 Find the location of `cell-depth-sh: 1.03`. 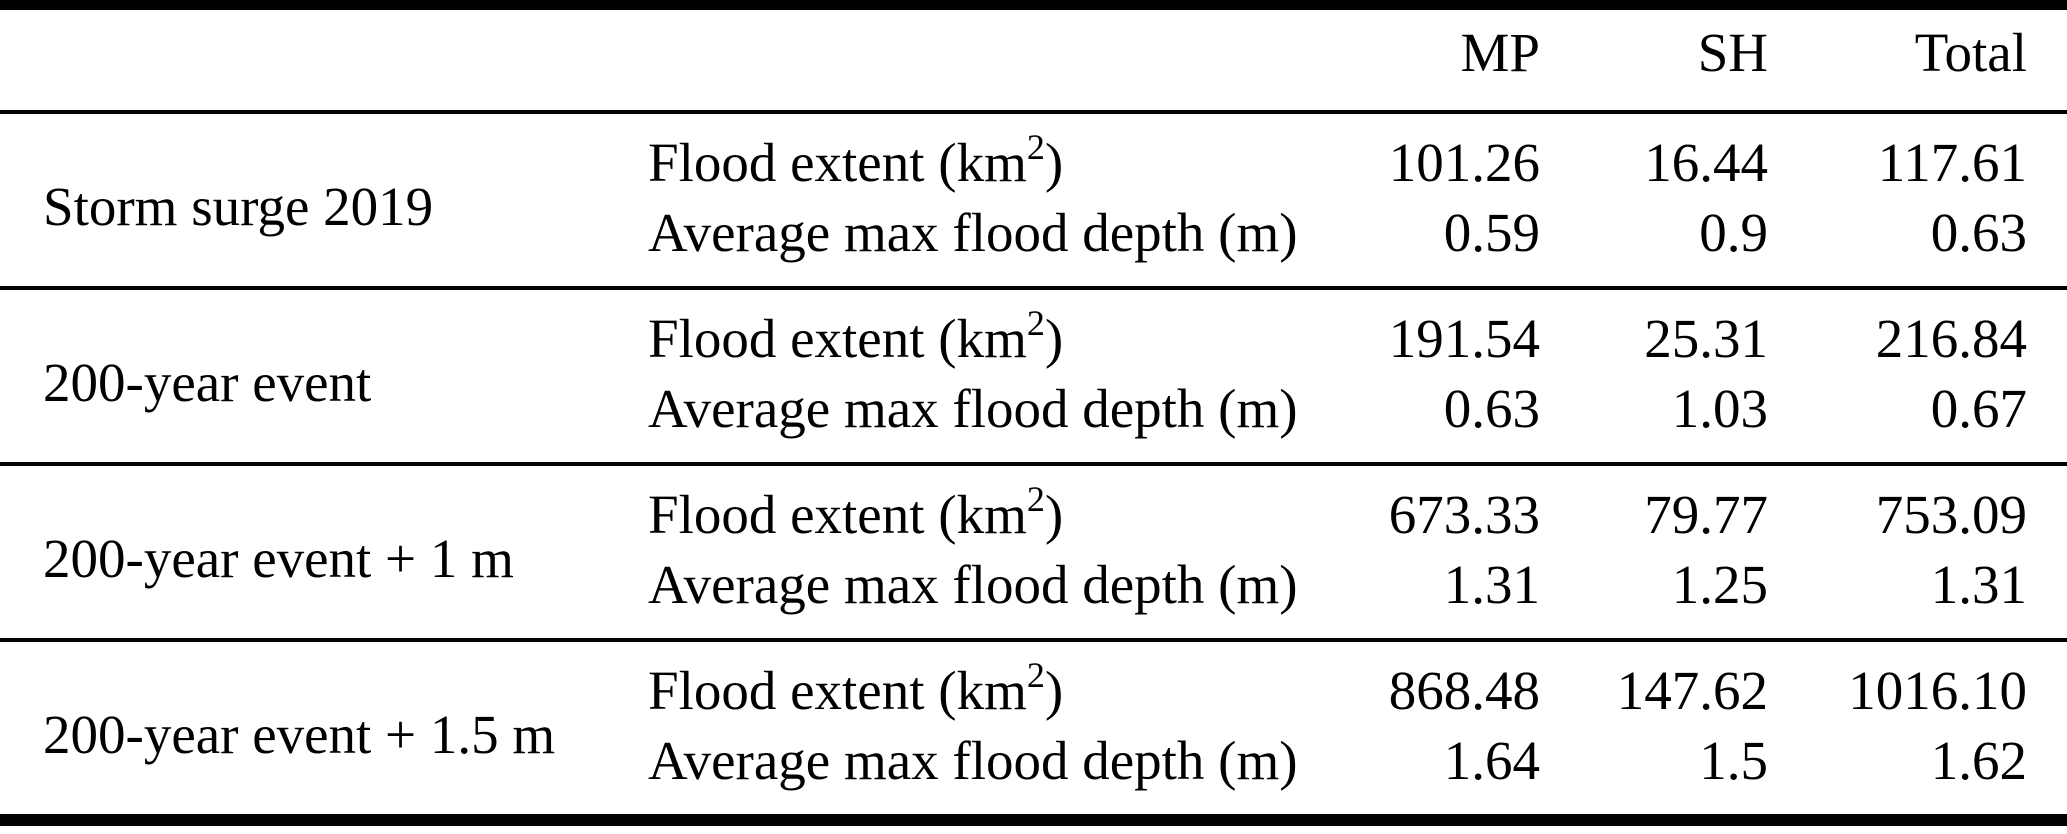

cell-depth-sh: 1.03 is located at coordinates (1654, 420).